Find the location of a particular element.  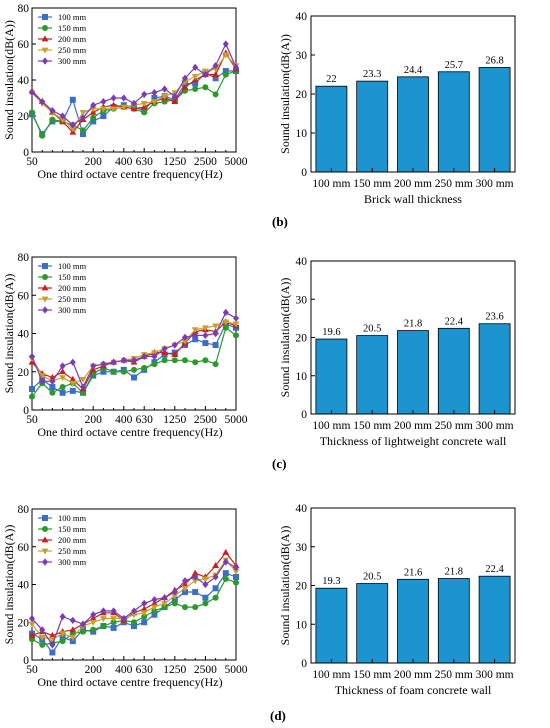

line1-legend-label-2: 200 mm is located at coordinates (72, 288).